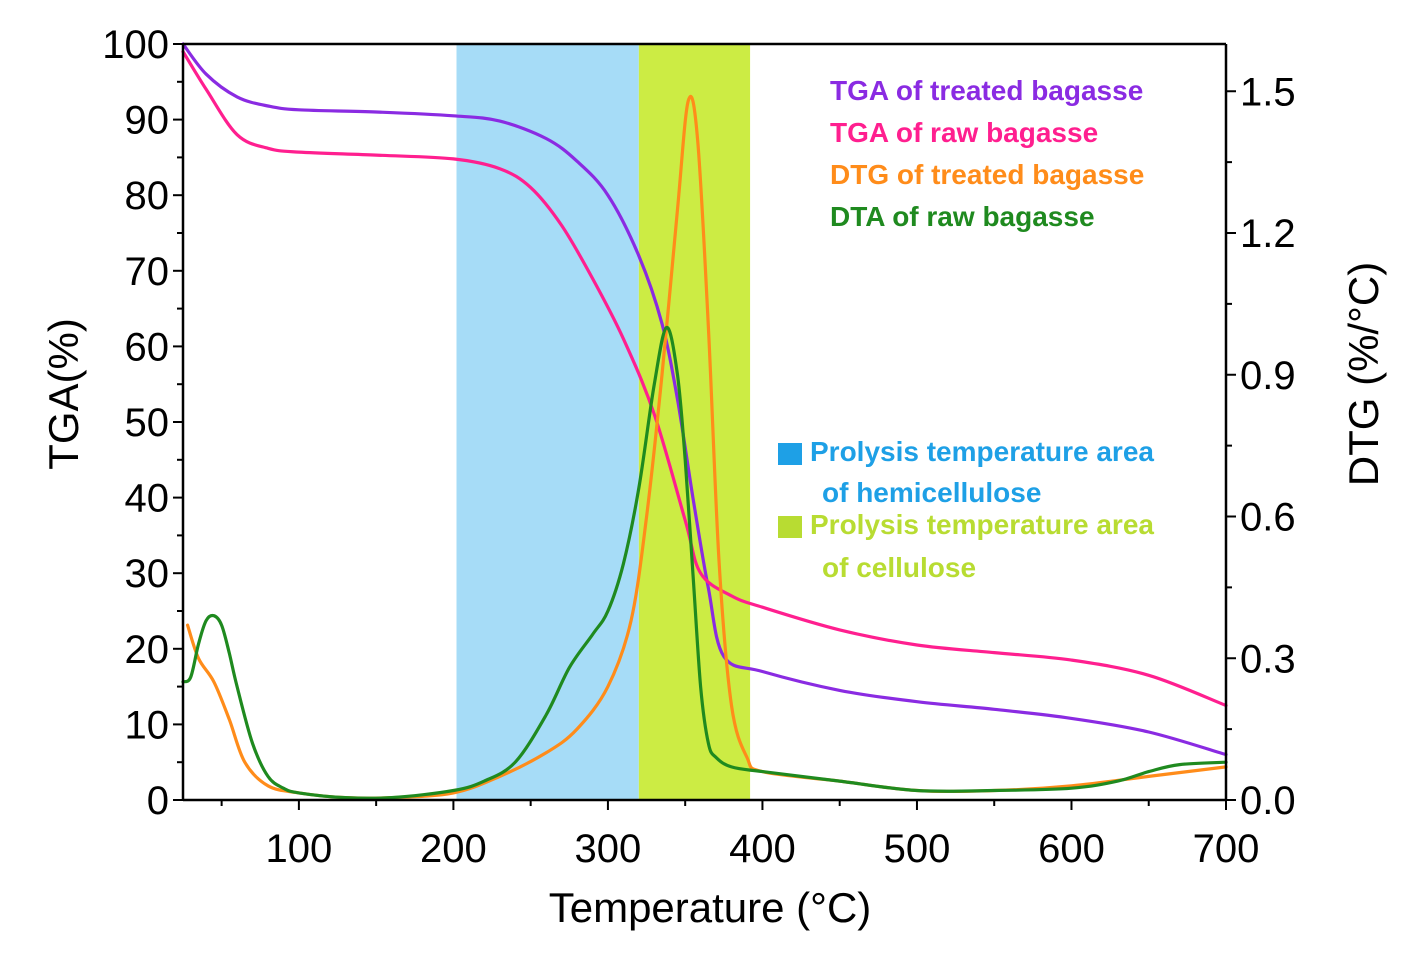 The height and width of the screenshot is (954, 1413). Describe the element at coordinates (710, 907) in the screenshot. I see `x-axis-title: Temperature (°C)` at that location.